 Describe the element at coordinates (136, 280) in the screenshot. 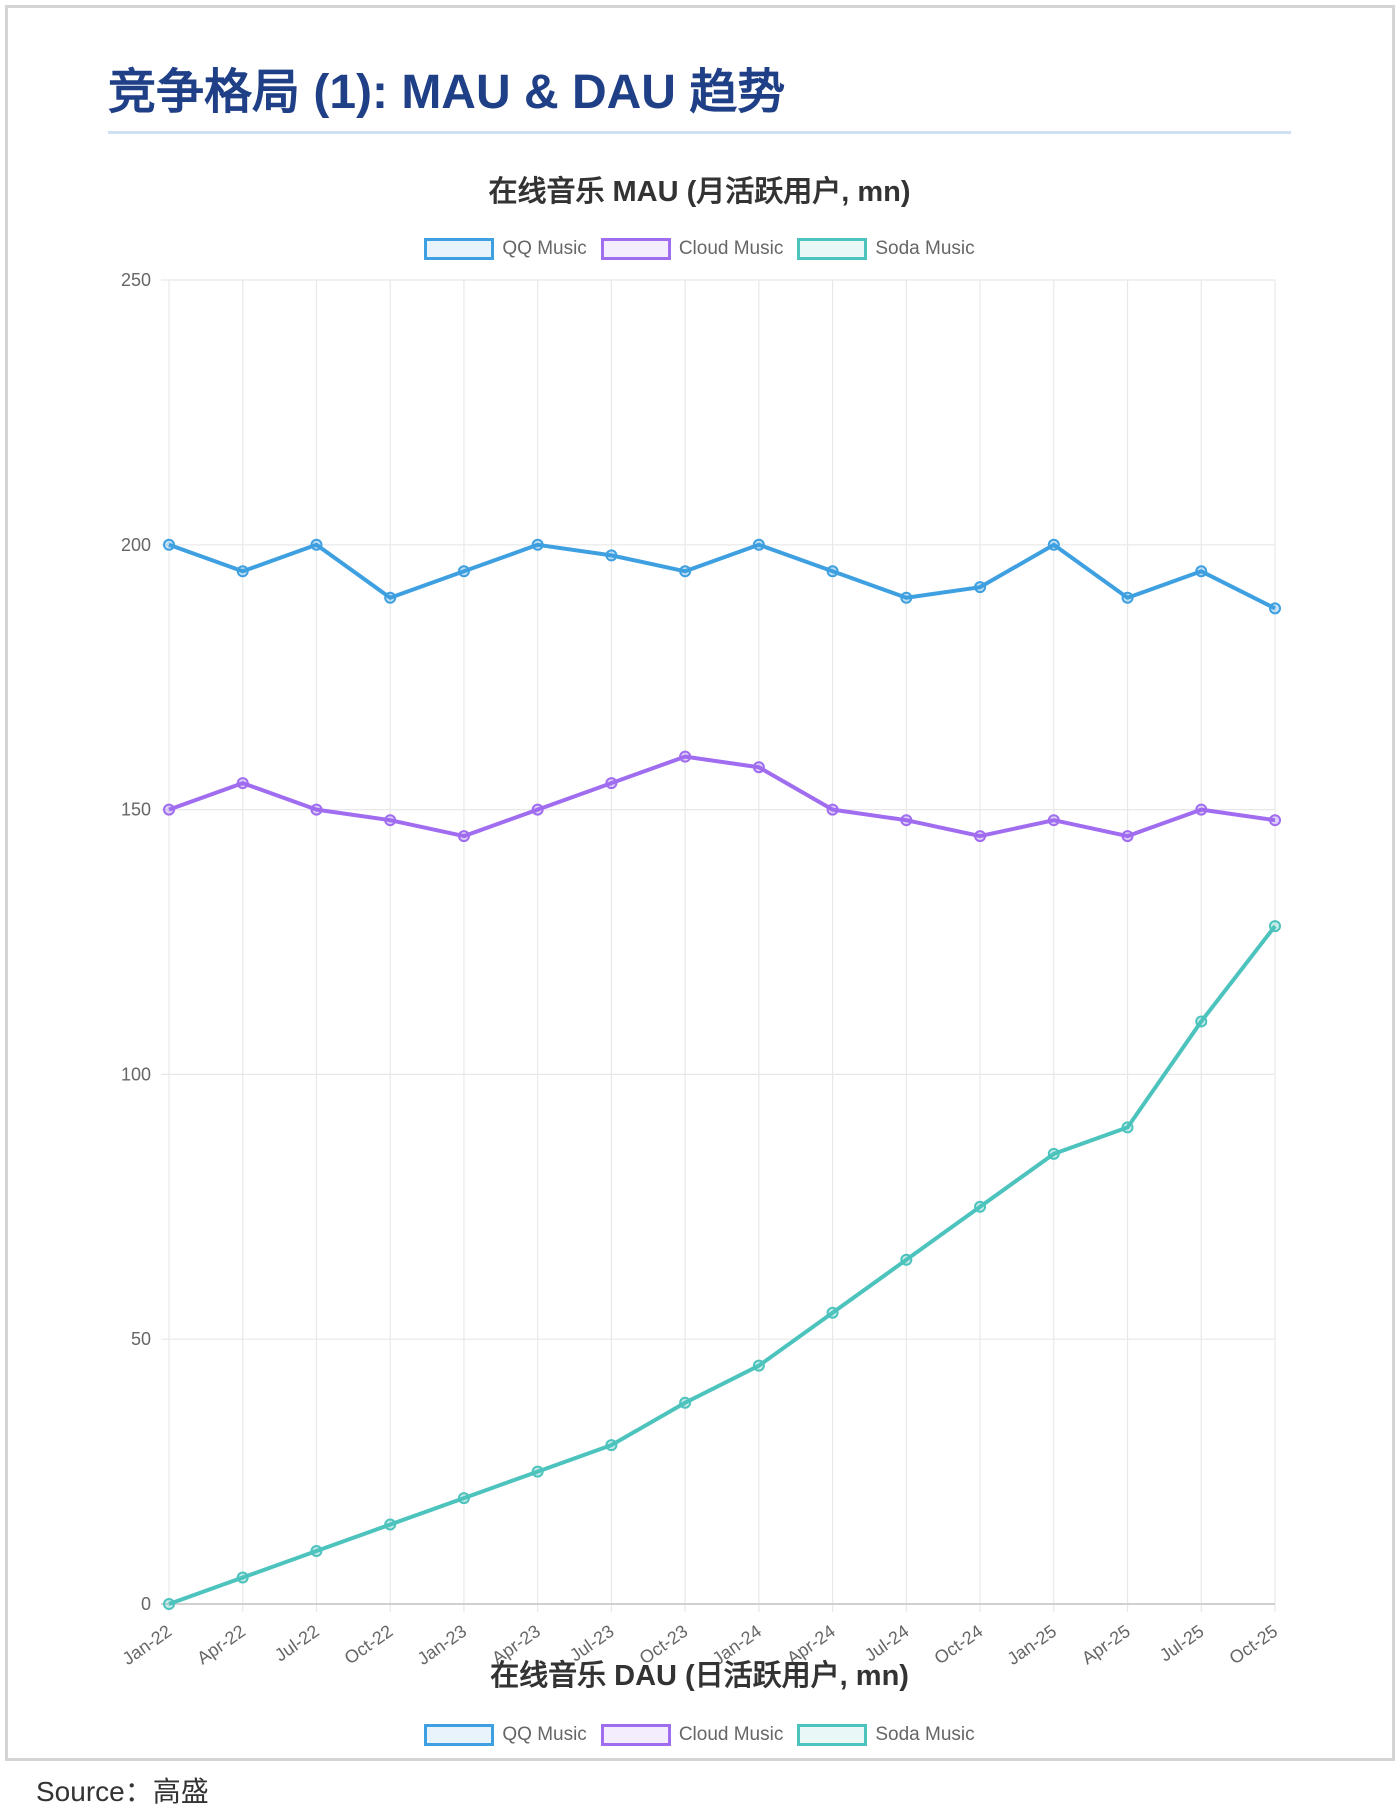

I see `y-tick-label: 250` at that location.